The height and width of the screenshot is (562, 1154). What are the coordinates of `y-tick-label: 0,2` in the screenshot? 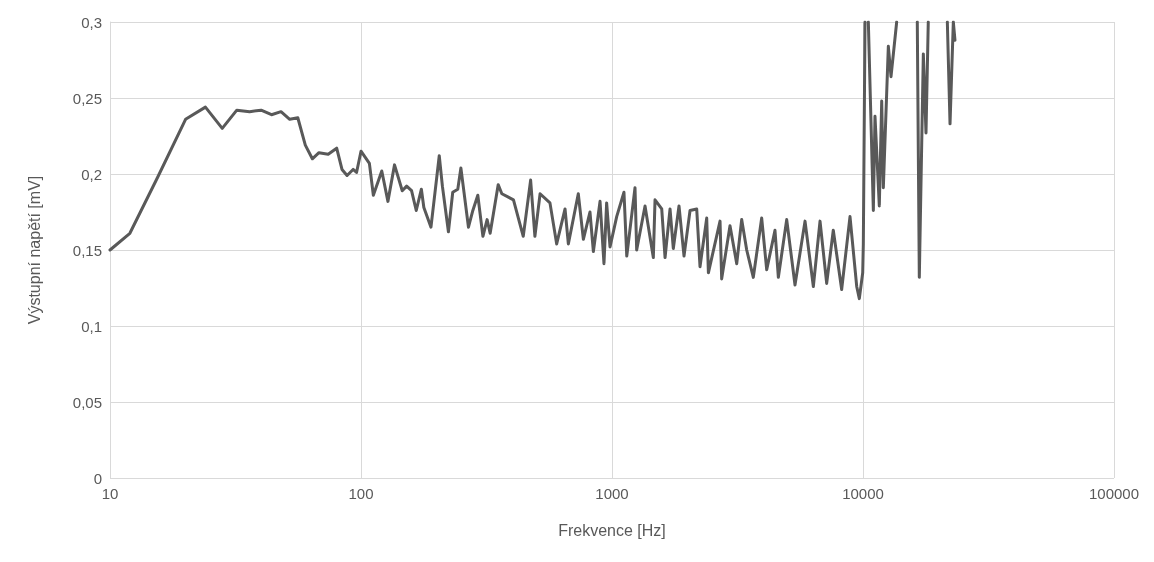 It's located at (91, 174).